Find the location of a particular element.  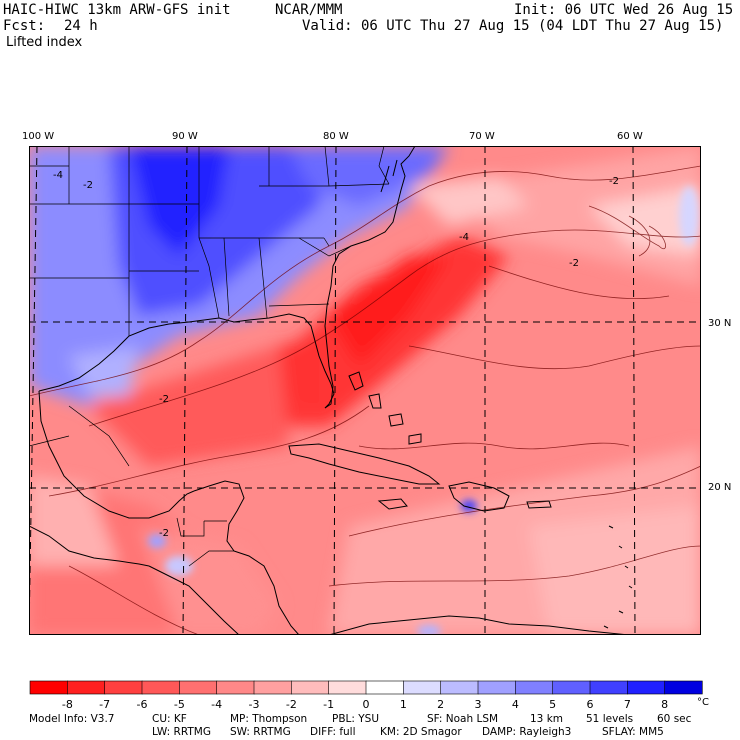

colorbar-tick-label: -8 is located at coordinates (67, 704).